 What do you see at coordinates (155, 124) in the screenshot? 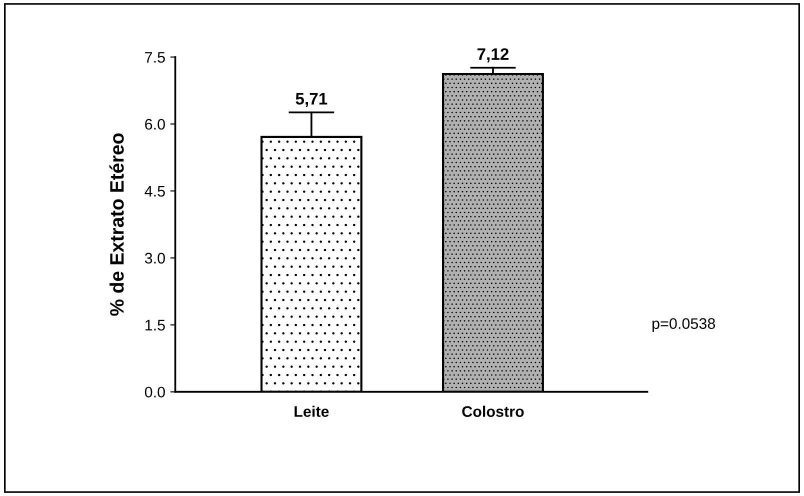
I see `y-tick-label: 6.0` at bounding box center [155, 124].